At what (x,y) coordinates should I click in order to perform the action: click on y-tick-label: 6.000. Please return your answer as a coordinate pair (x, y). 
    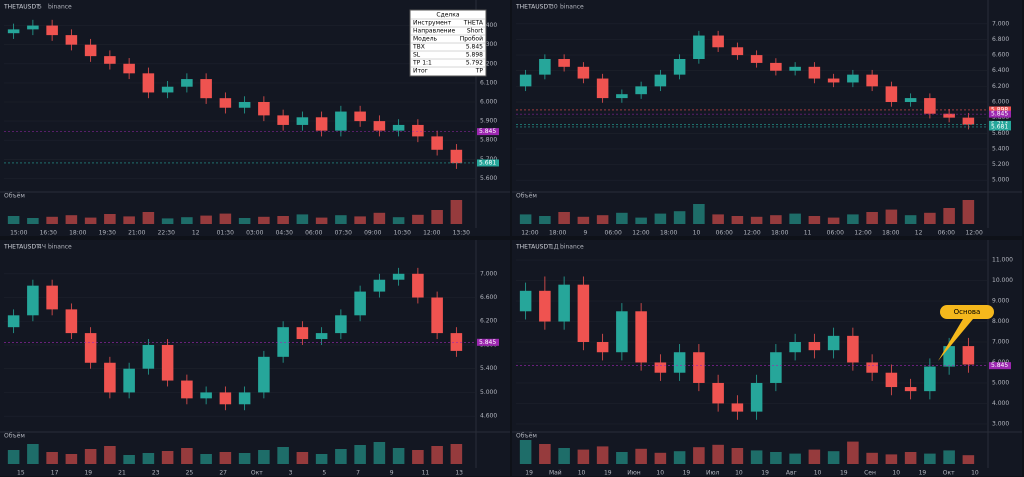
    Looking at the image, I should click on (1000, 102).